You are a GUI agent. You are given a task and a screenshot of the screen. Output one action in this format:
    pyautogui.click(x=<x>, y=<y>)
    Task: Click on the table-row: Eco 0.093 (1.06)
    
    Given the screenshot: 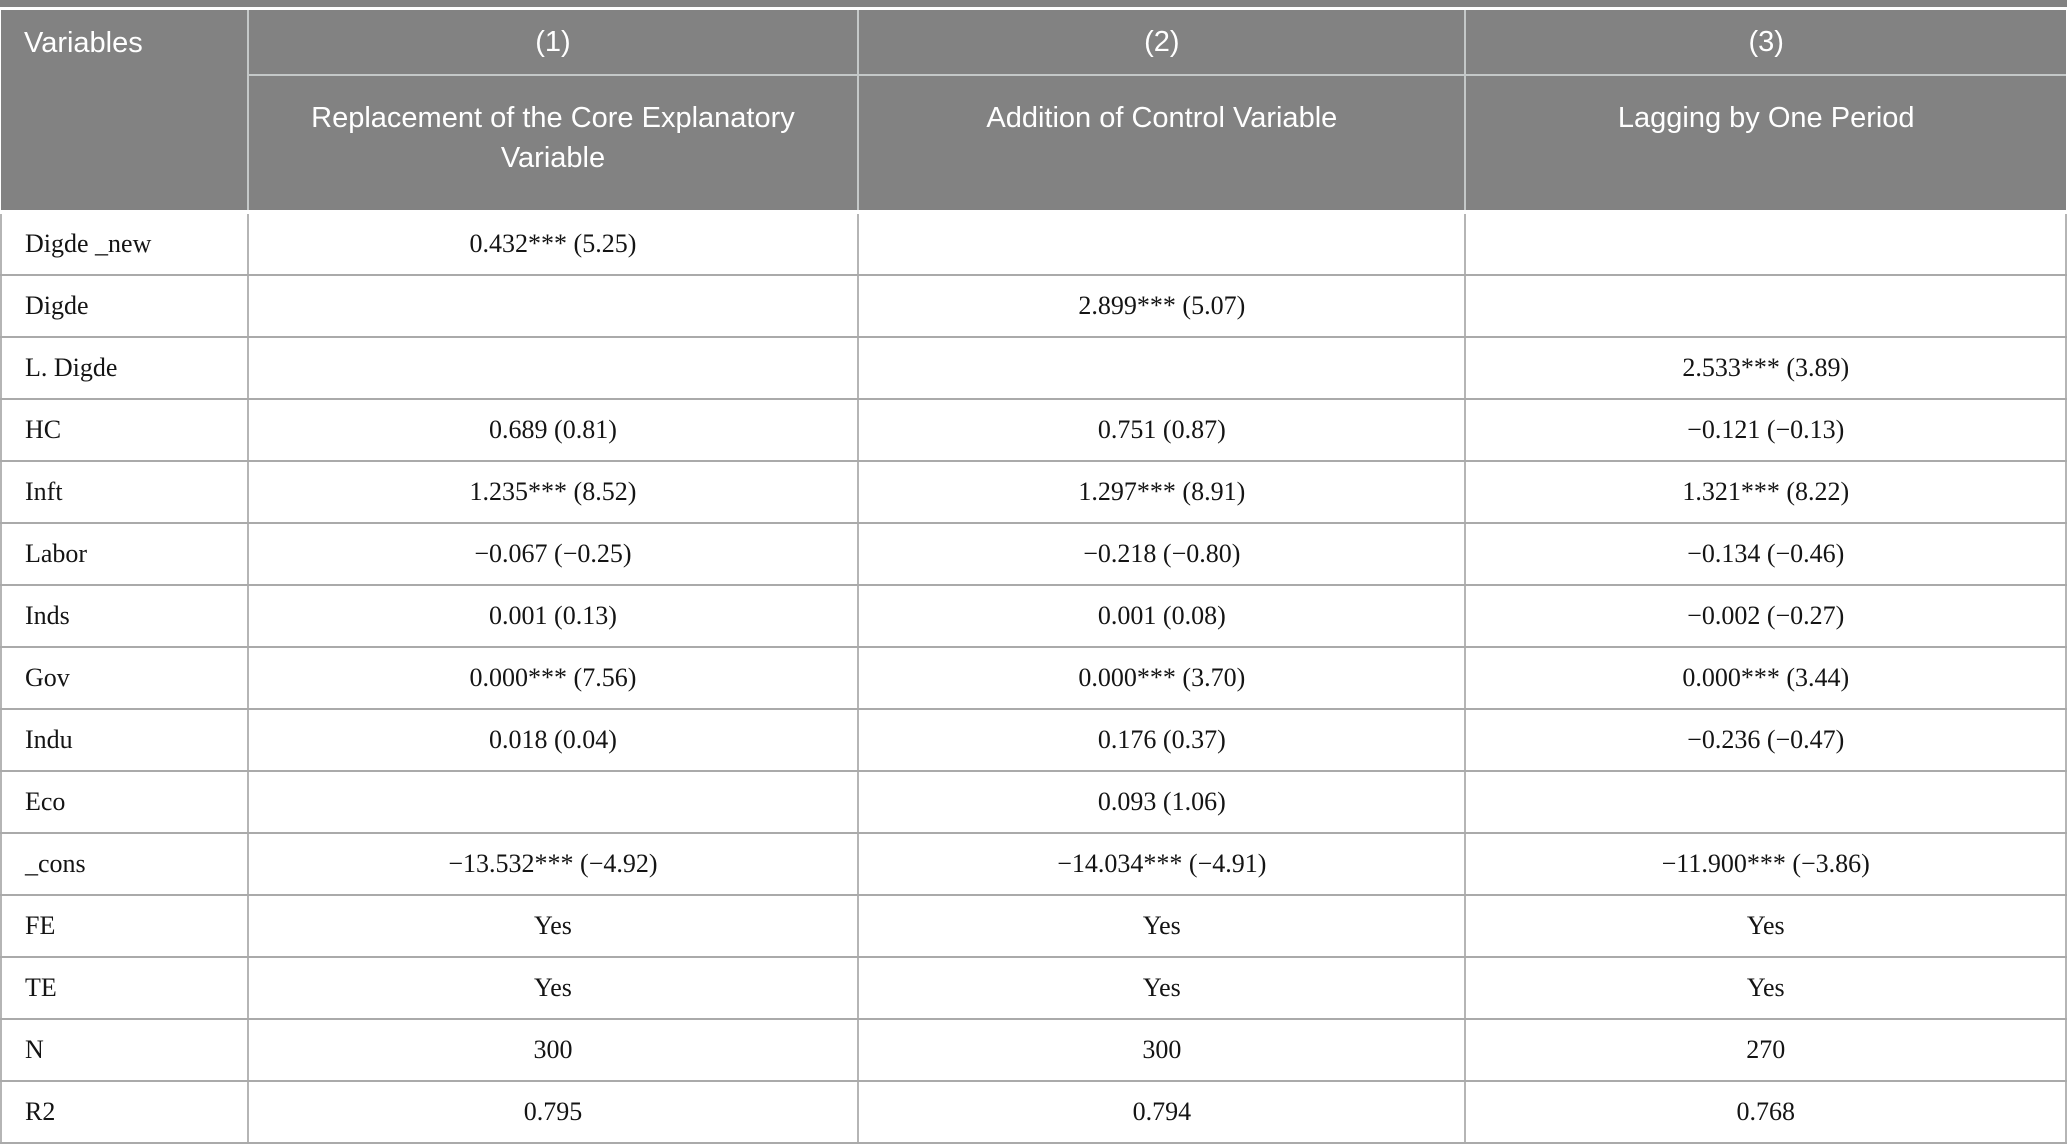 What is the action you would take?
    pyautogui.click(x=1033, y=802)
    